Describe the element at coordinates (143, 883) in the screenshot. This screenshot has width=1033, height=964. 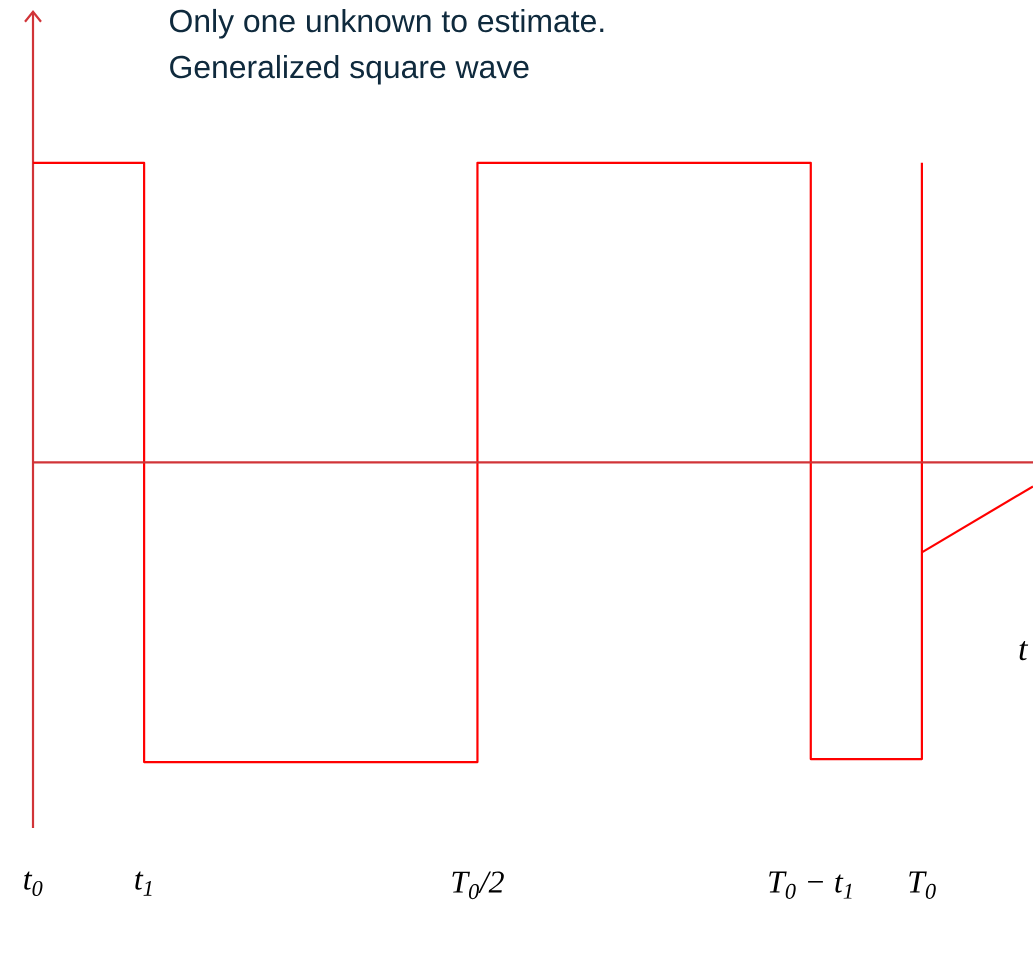
I see `x-tick-label: t$_{1}$` at that location.